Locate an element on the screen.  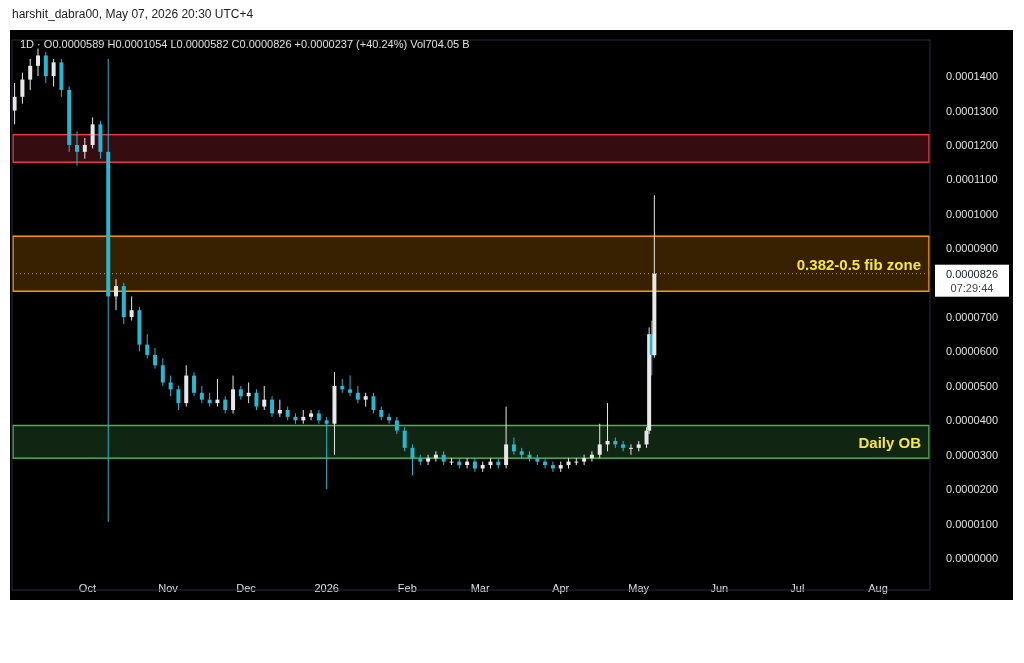
x-tick-label: Jul is located at coordinates (797, 588).